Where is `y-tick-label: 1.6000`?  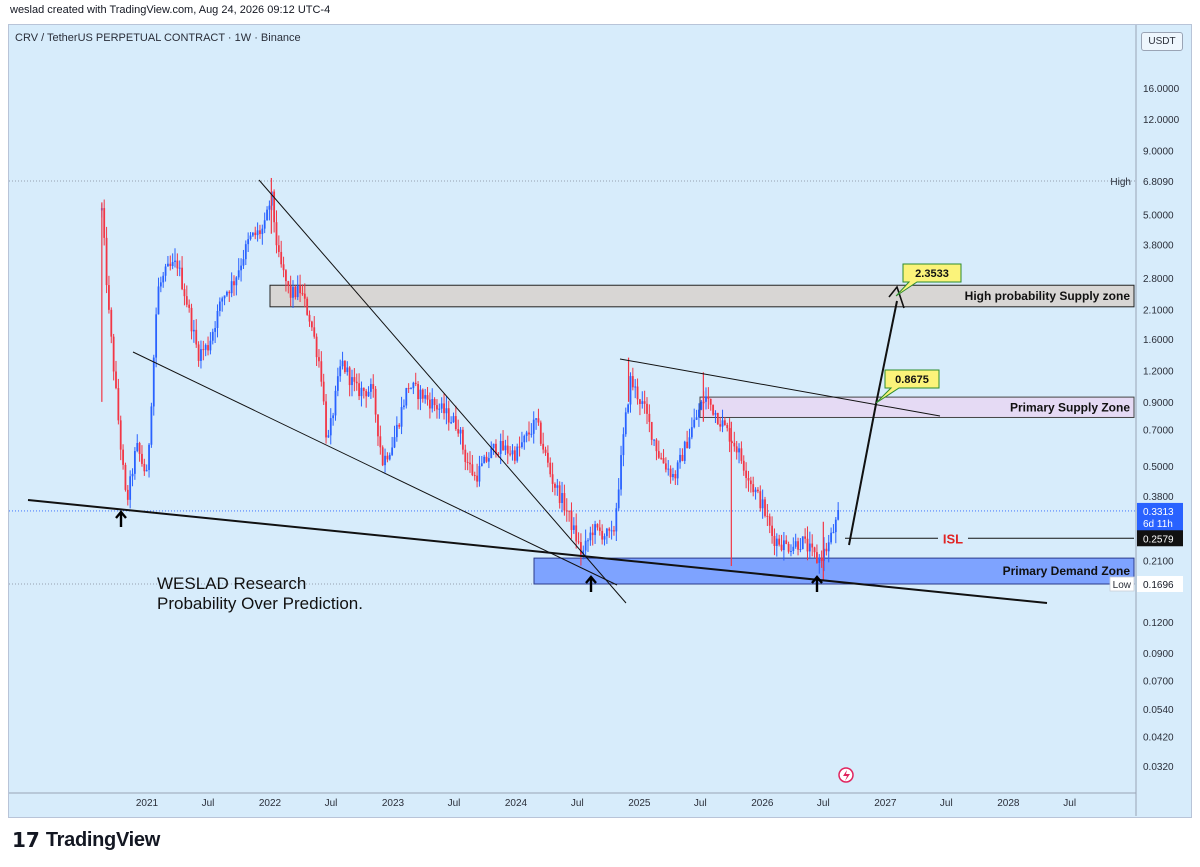
y-tick-label: 1.6000 is located at coordinates (1158, 340).